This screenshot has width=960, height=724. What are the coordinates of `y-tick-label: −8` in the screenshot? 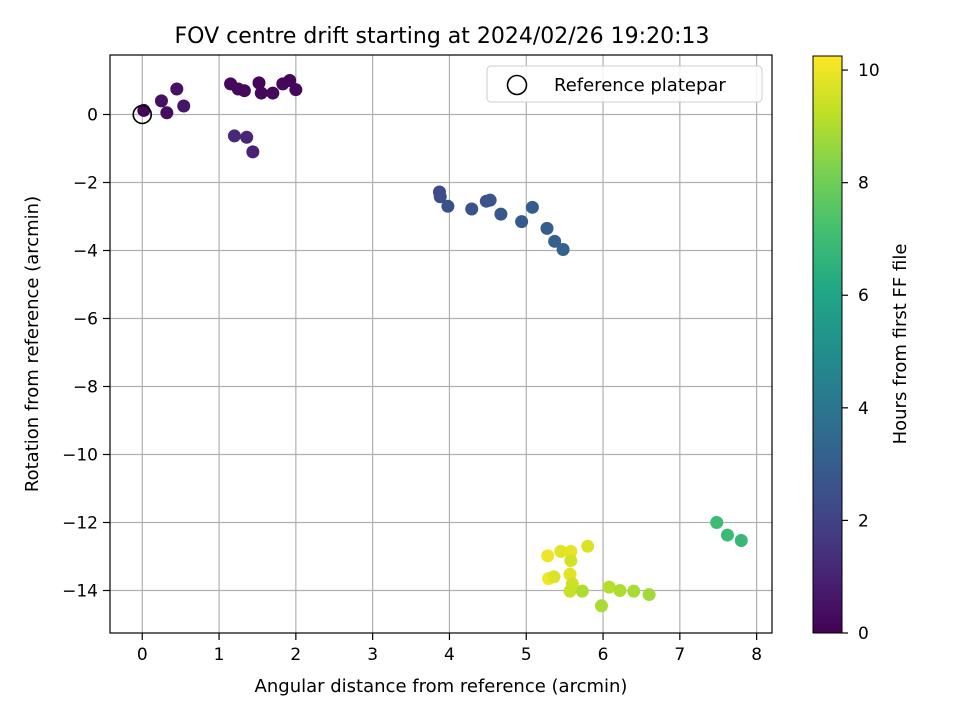 It's located at (85, 388).